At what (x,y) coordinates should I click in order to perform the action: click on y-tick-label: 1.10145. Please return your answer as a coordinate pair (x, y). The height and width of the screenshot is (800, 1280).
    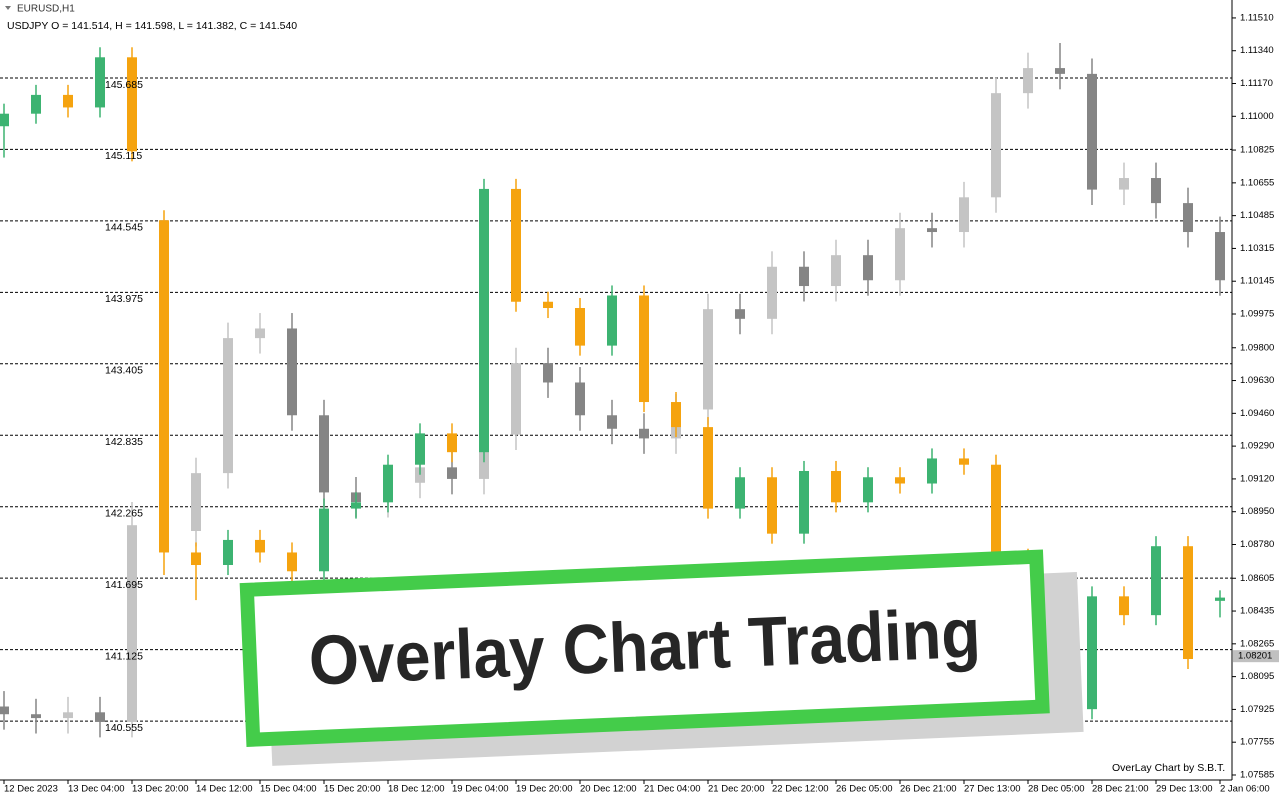
    Looking at the image, I should click on (1257, 281).